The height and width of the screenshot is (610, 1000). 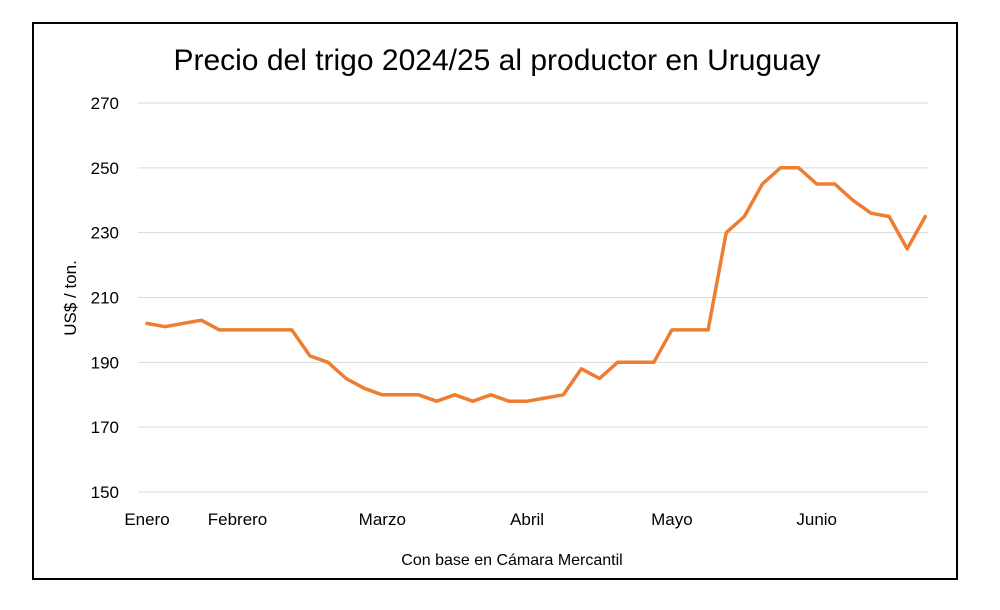 What do you see at coordinates (480, 519) in the screenshot?
I see `x-axis-ticks: Enero Febrero Marzo Abril Mayo Junio` at bounding box center [480, 519].